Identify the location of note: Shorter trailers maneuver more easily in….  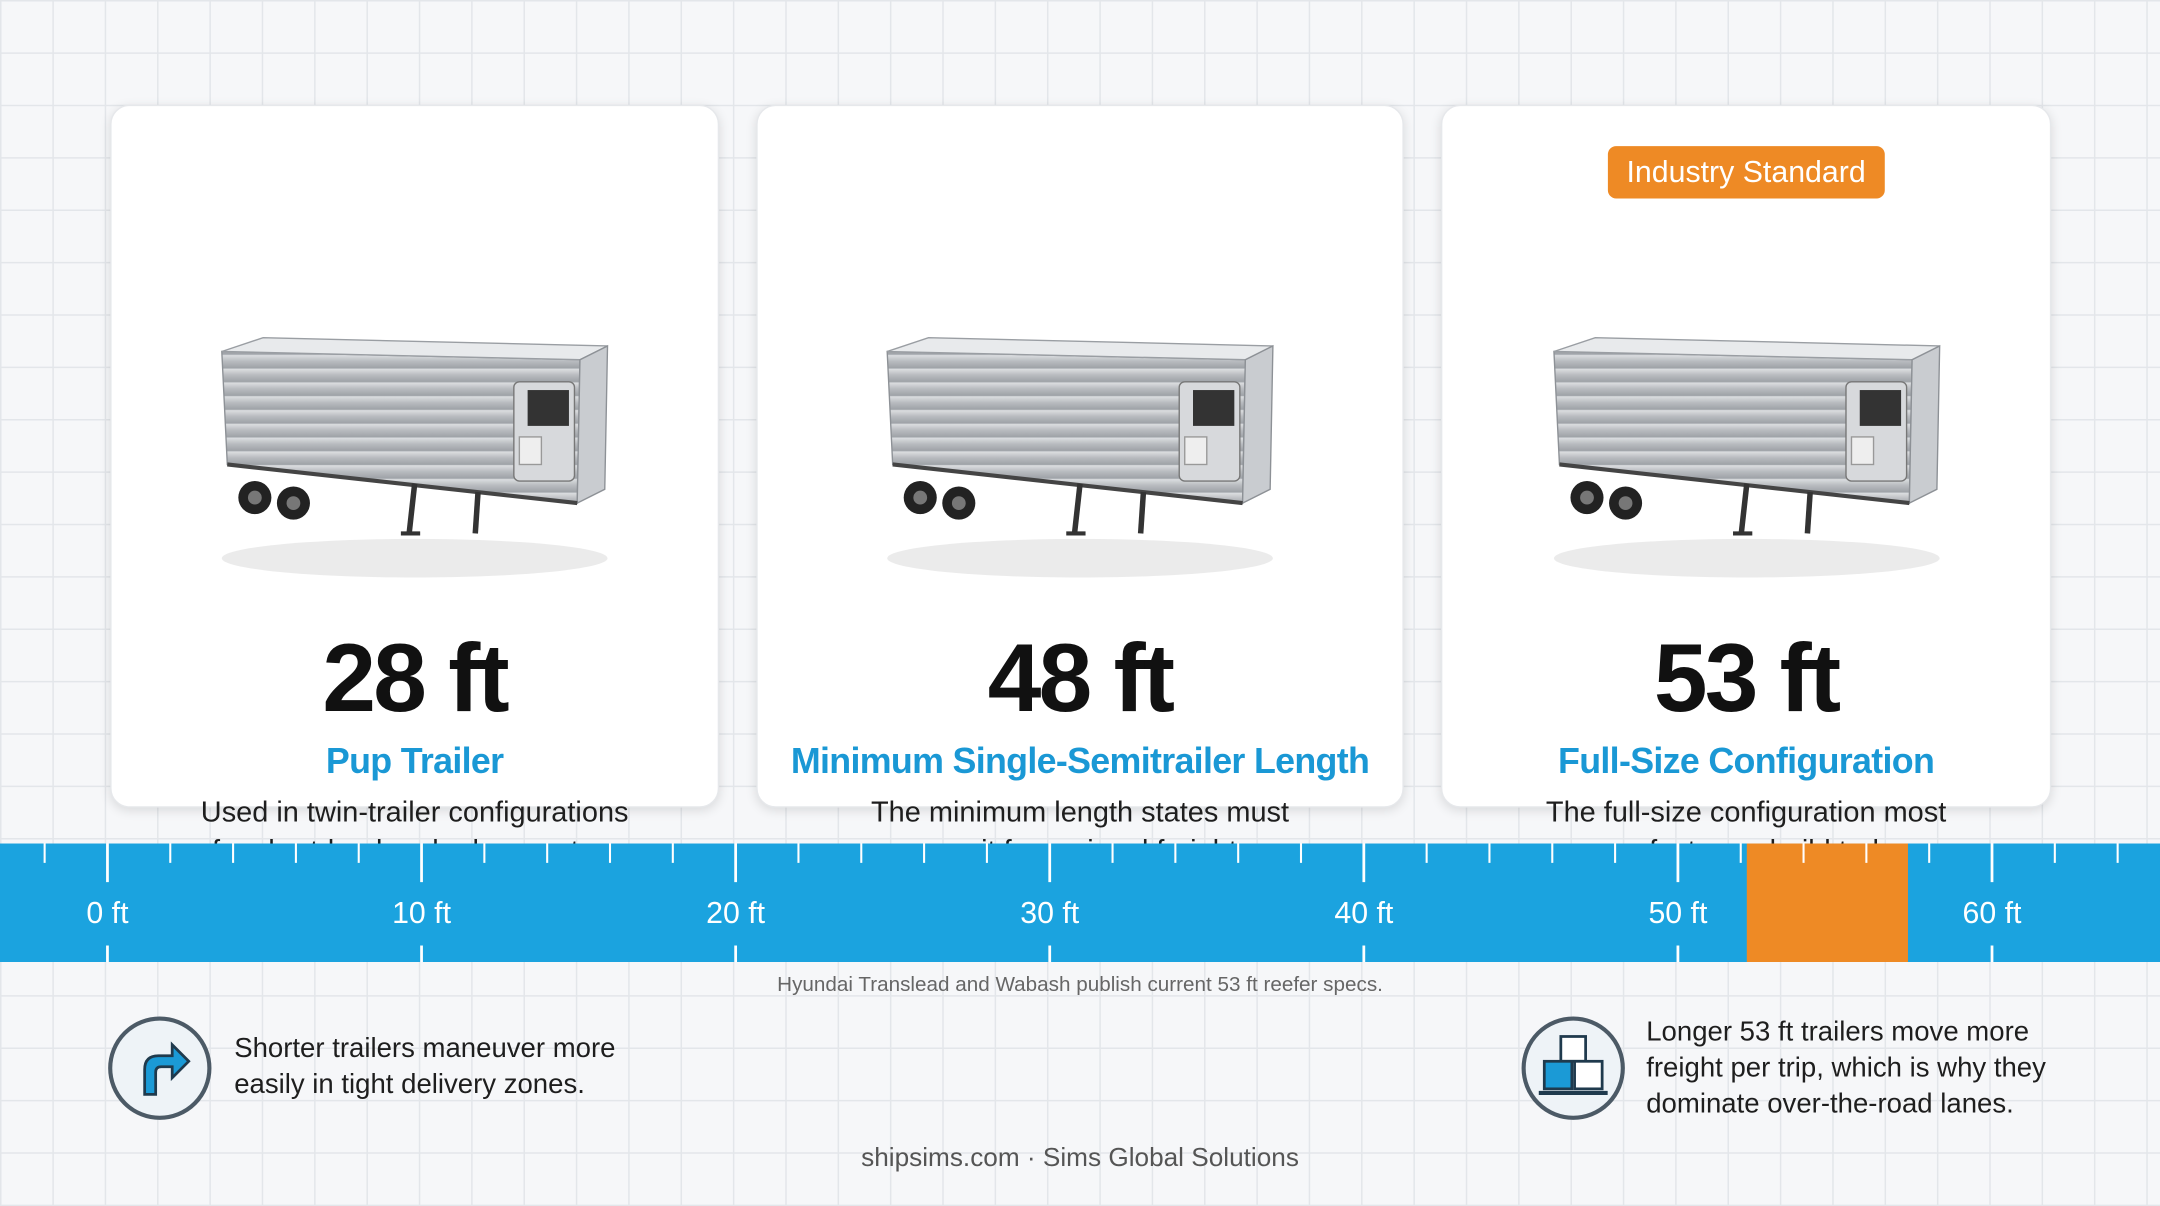
(424, 1067).